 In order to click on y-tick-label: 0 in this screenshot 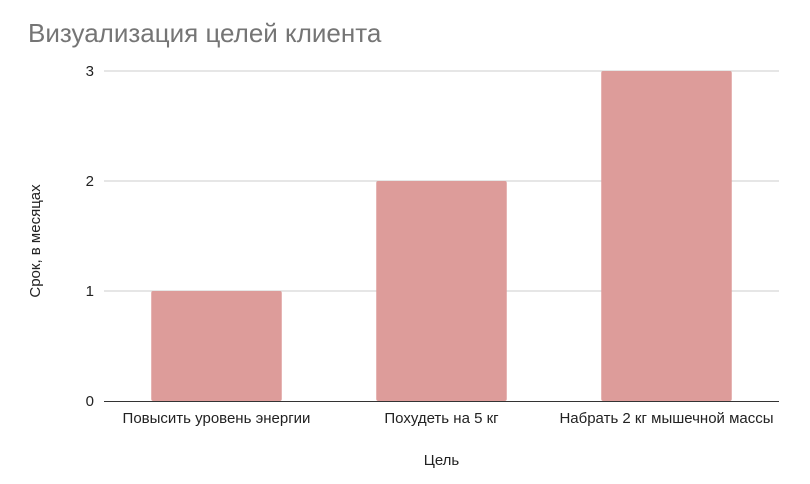, I will do `click(90, 401)`.